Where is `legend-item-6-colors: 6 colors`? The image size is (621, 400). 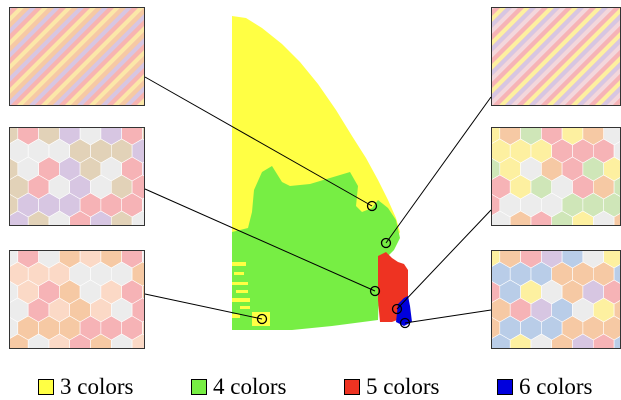 legend-item-6-colors: 6 colors is located at coordinates (544, 387).